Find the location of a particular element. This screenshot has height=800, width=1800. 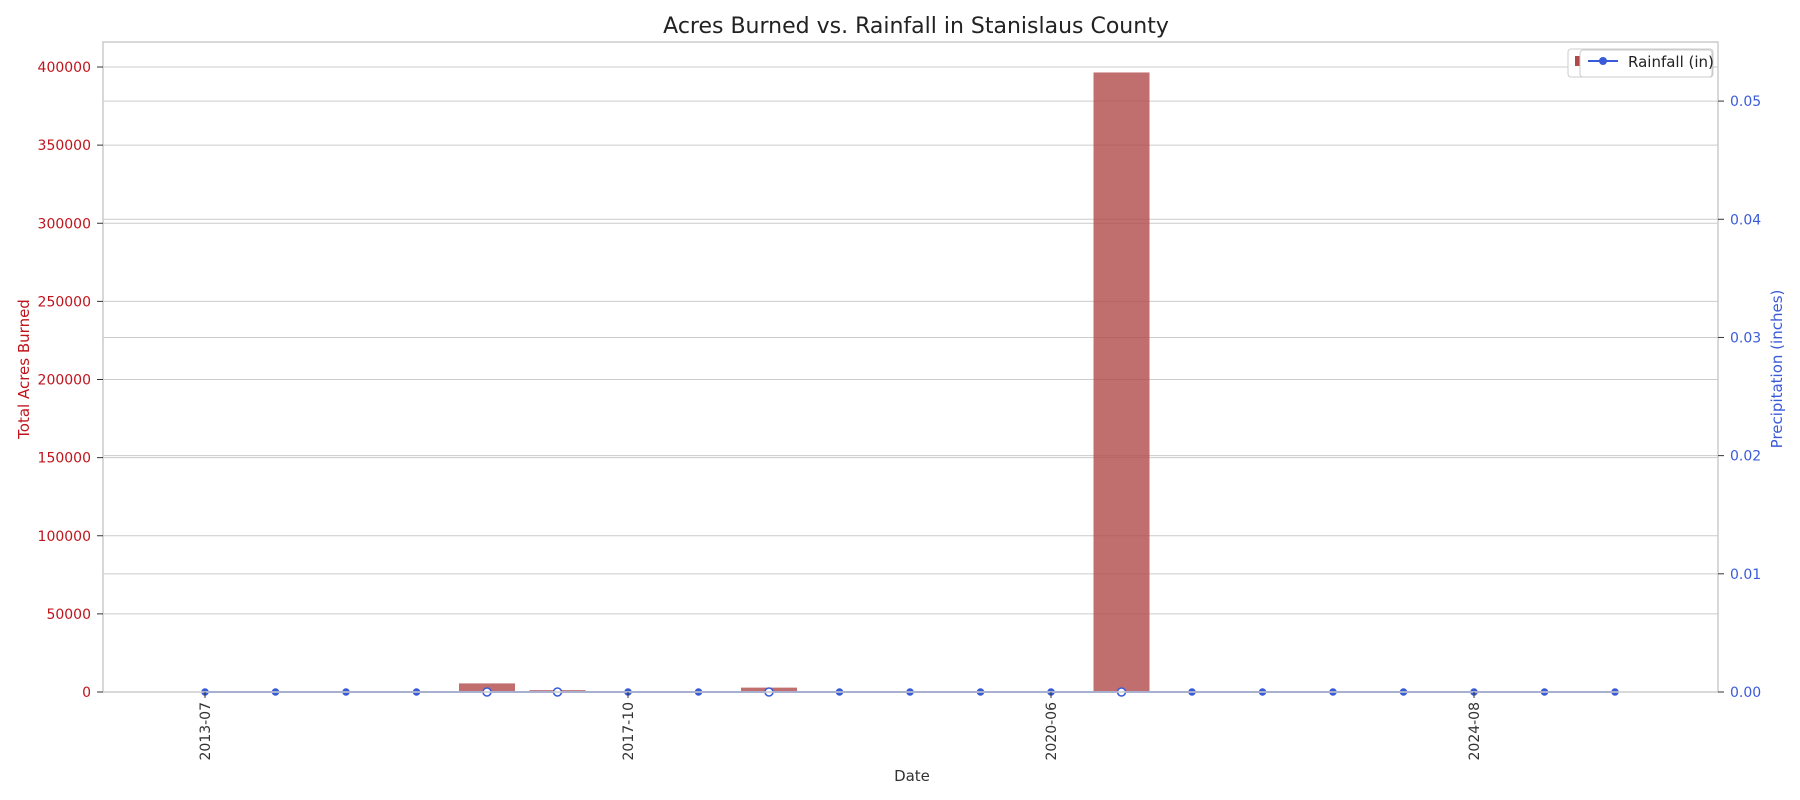

left-tick-label: 250000 is located at coordinates (64, 302).